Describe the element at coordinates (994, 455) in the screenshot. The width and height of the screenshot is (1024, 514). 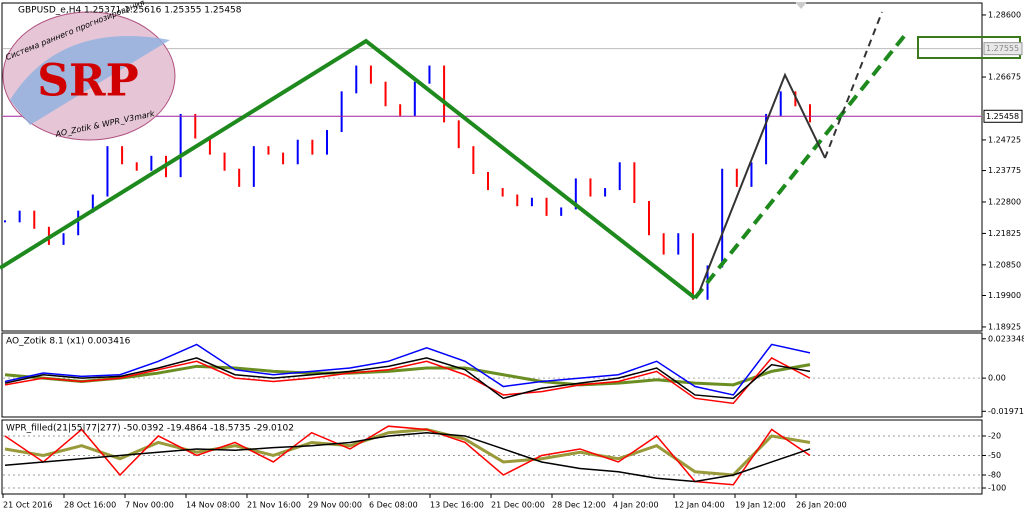
I see `y-tick-label: -50` at that location.